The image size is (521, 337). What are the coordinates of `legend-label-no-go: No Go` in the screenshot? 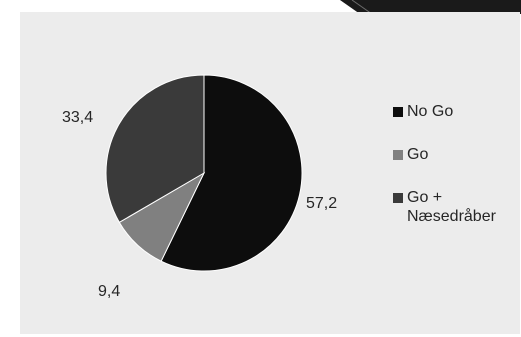 It's located at (430, 111).